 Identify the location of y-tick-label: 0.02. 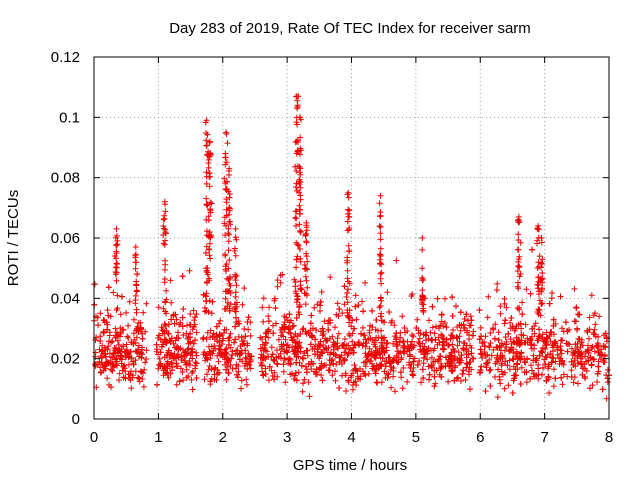
(65, 359).